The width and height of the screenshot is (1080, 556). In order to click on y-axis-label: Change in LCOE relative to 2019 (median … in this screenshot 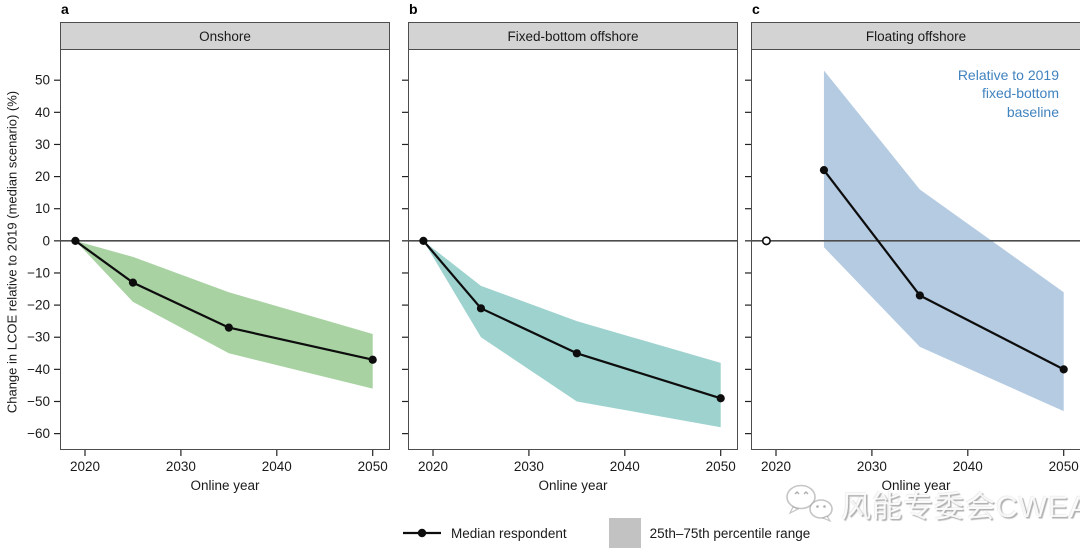, I will do `click(12, 252)`.